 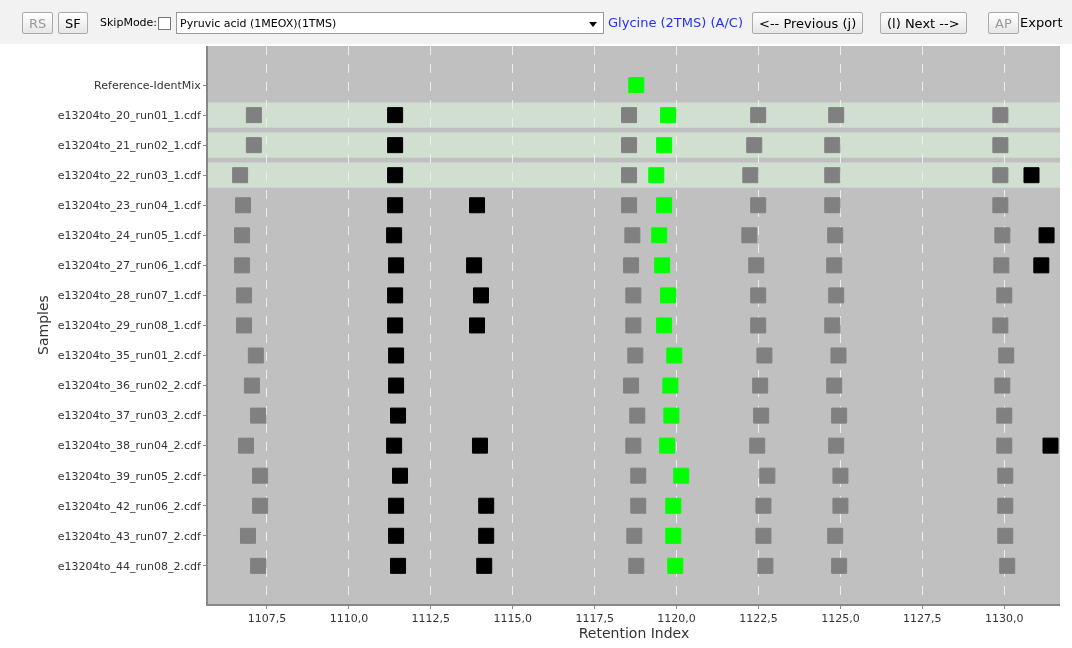 I want to click on text: SkipMode:, so click(x=129, y=23).